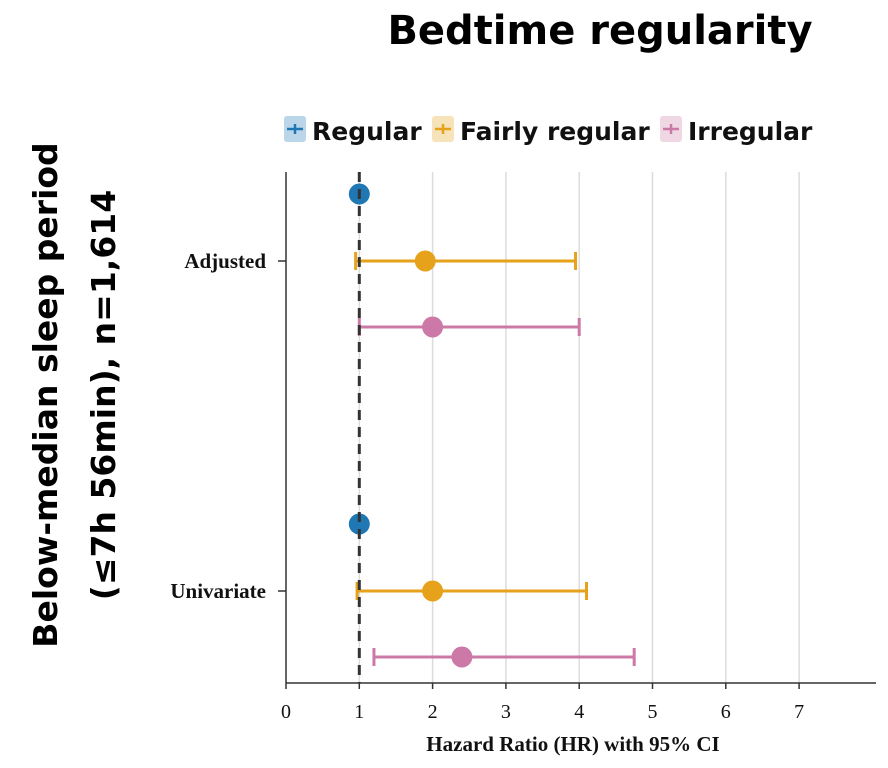  What do you see at coordinates (433, 591) in the screenshot?
I see `point-univariate-fairly-regular` at bounding box center [433, 591].